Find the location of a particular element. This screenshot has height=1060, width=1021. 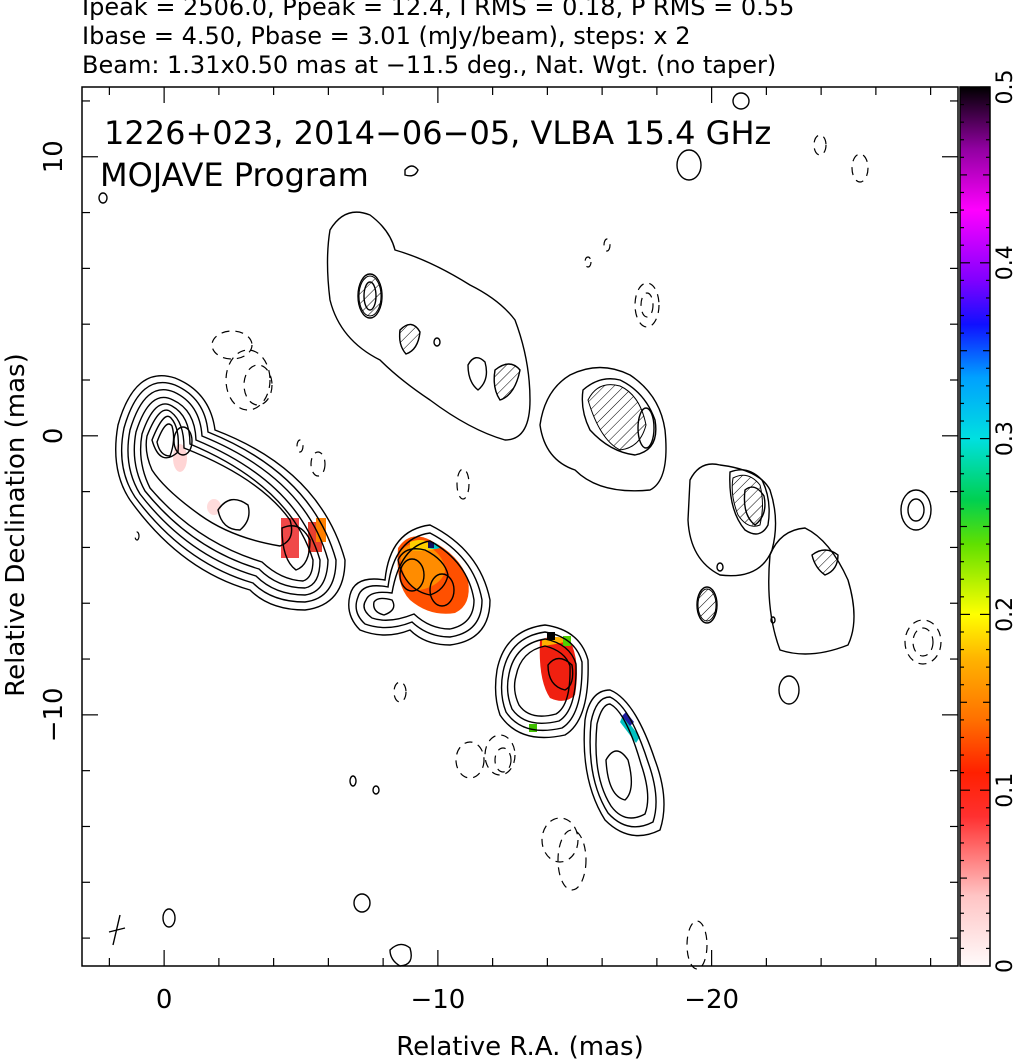

colorbar-tick-label: 0.3 is located at coordinates (1005, 438).